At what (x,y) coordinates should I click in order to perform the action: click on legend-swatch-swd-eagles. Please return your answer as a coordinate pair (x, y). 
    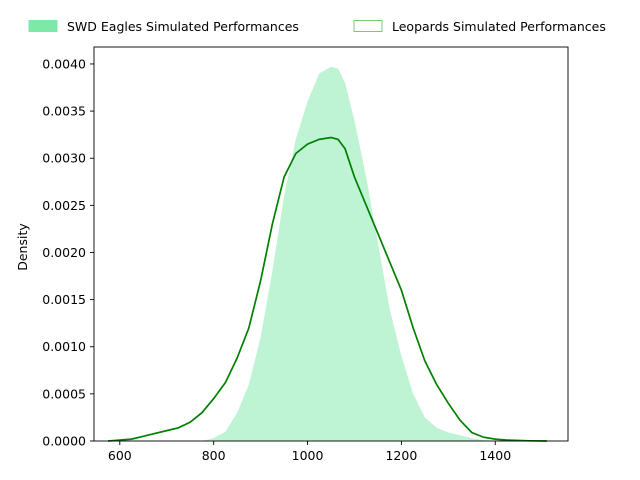
    Looking at the image, I should click on (43, 26).